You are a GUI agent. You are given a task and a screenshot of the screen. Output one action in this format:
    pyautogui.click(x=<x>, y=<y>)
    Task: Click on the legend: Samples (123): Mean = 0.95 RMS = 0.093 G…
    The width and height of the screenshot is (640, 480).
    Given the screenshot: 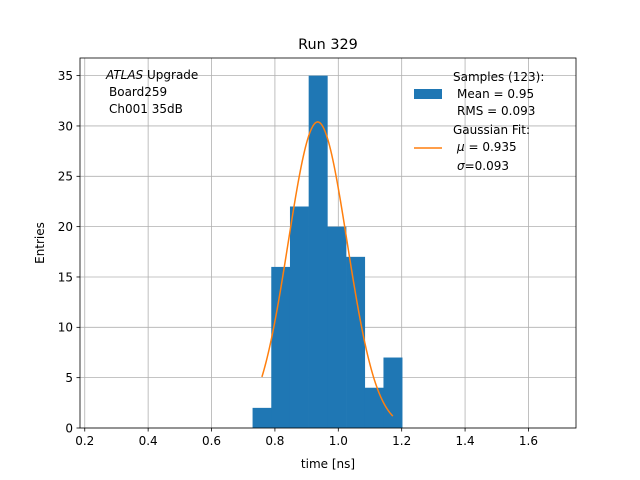 What is the action you would take?
    pyautogui.click(x=479, y=121)
    